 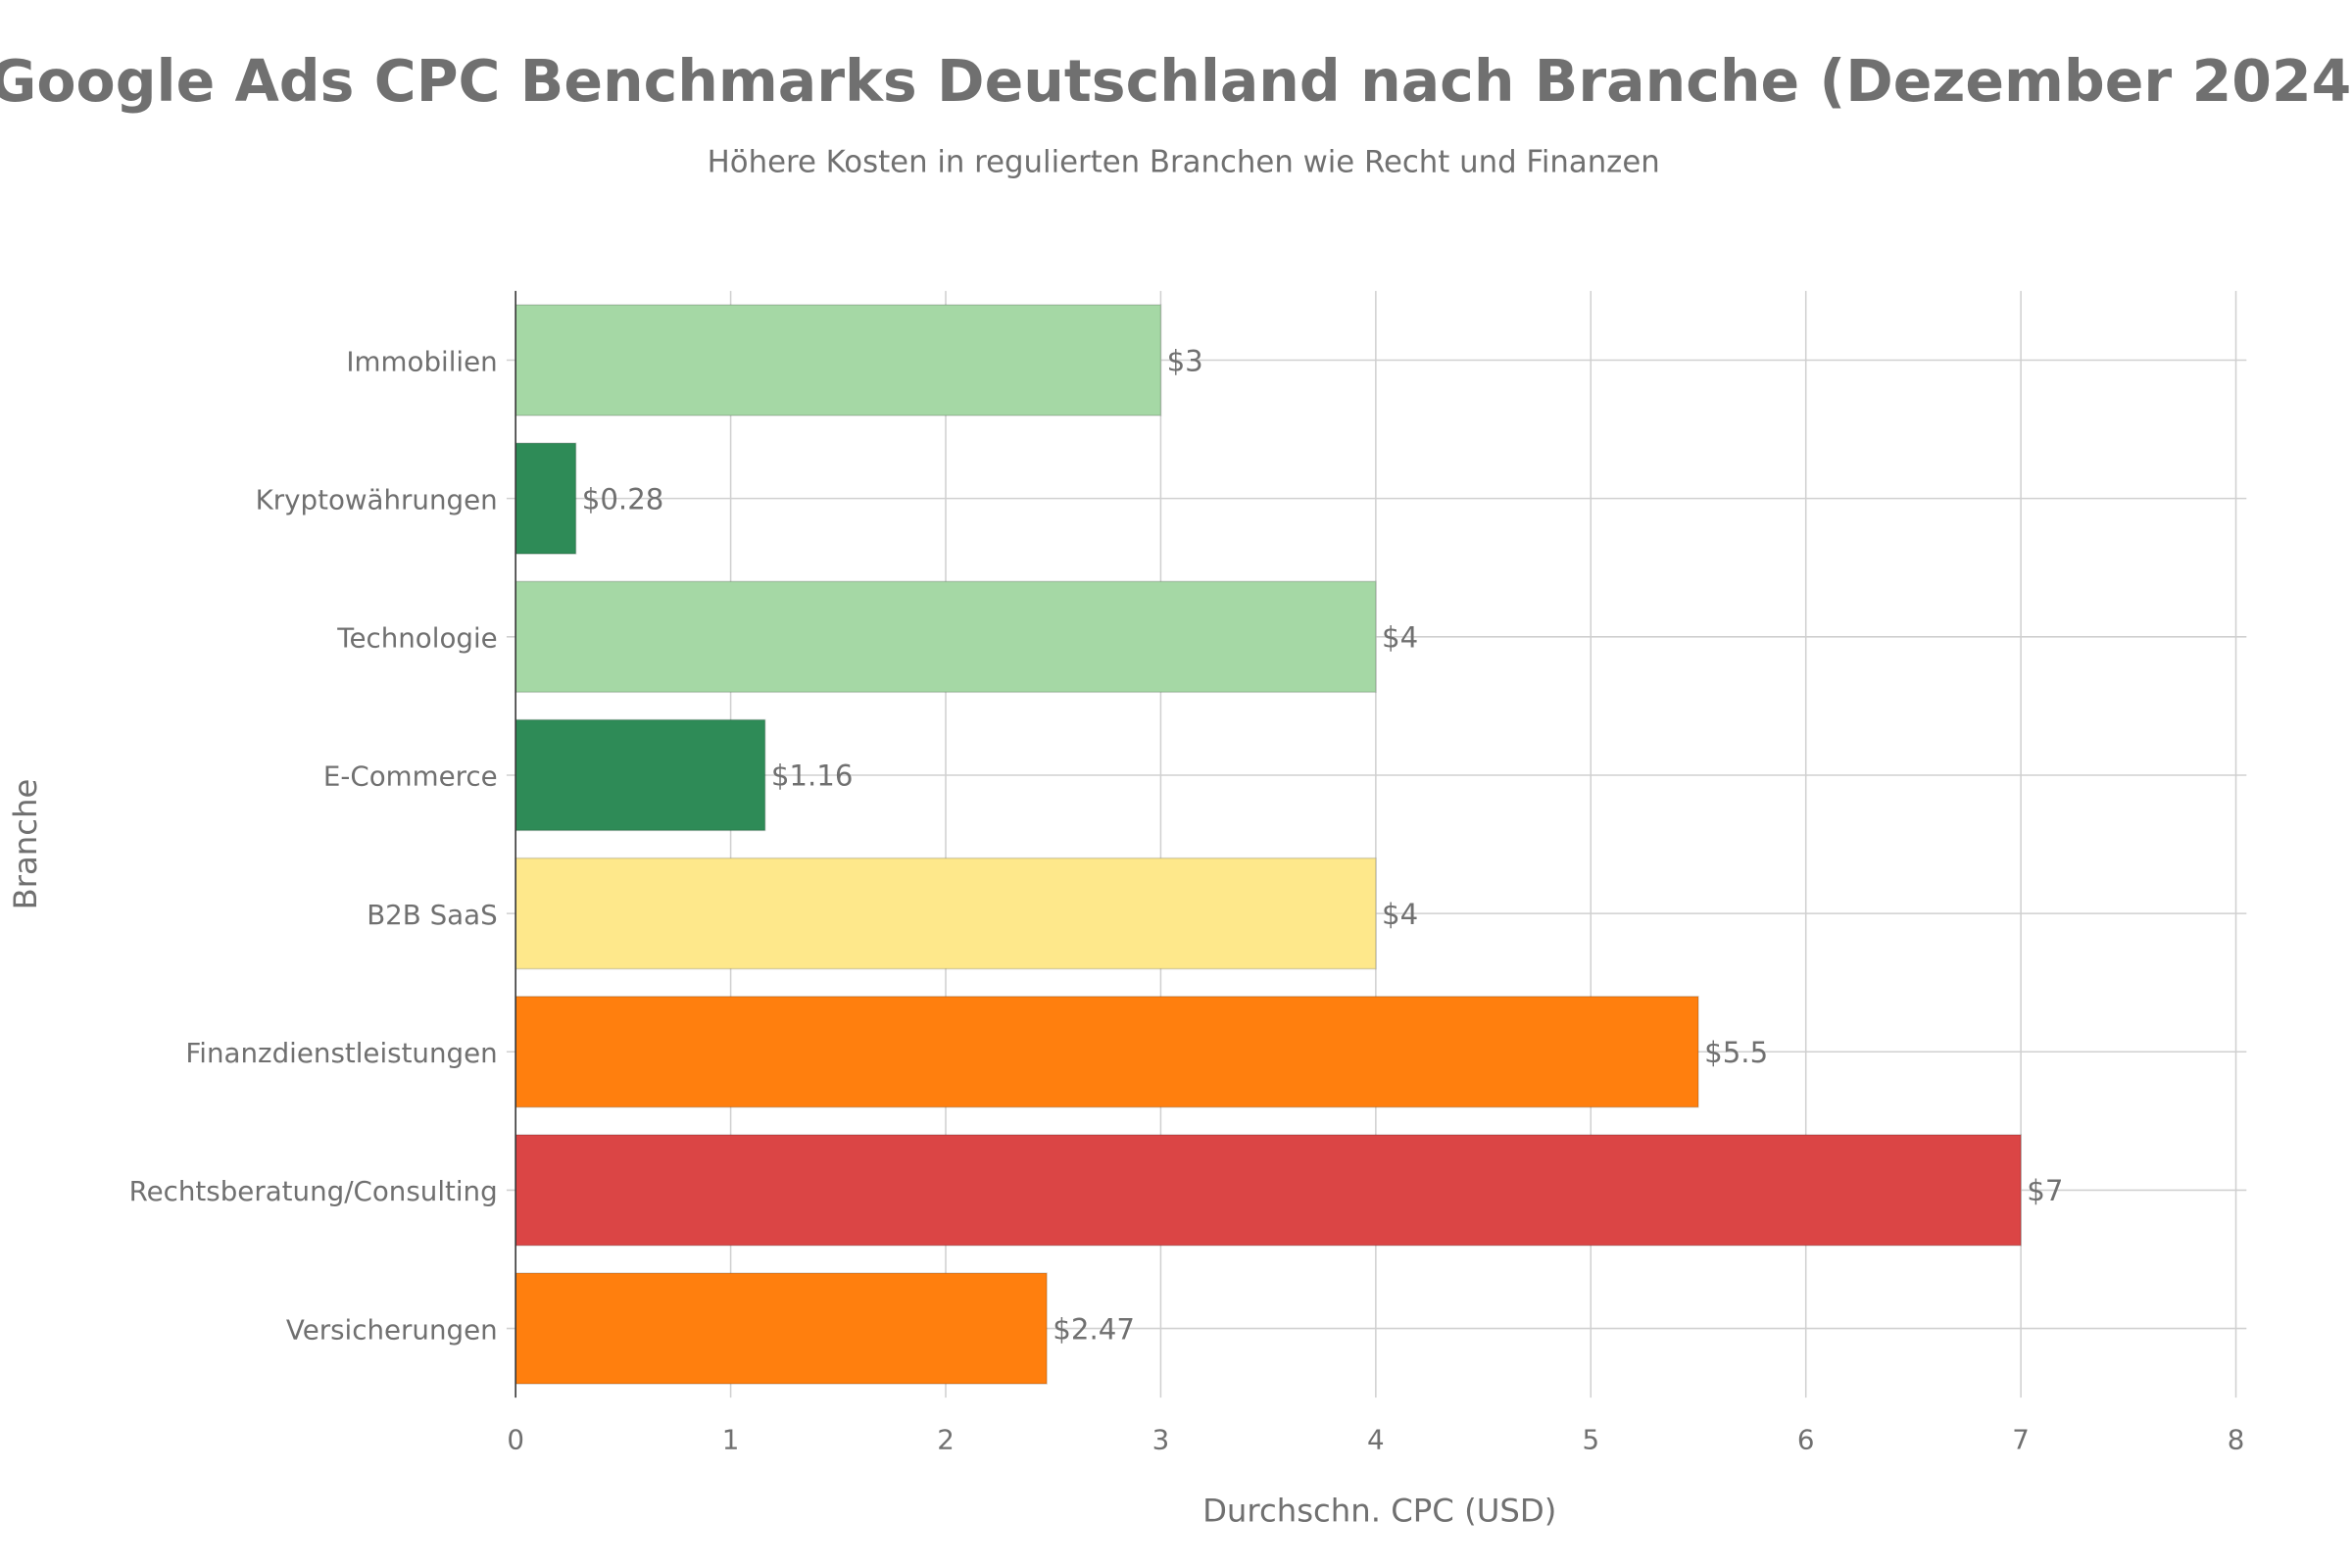 I want to click on y-tick-label: Kryptowährungen, so click(x=377, y=499).